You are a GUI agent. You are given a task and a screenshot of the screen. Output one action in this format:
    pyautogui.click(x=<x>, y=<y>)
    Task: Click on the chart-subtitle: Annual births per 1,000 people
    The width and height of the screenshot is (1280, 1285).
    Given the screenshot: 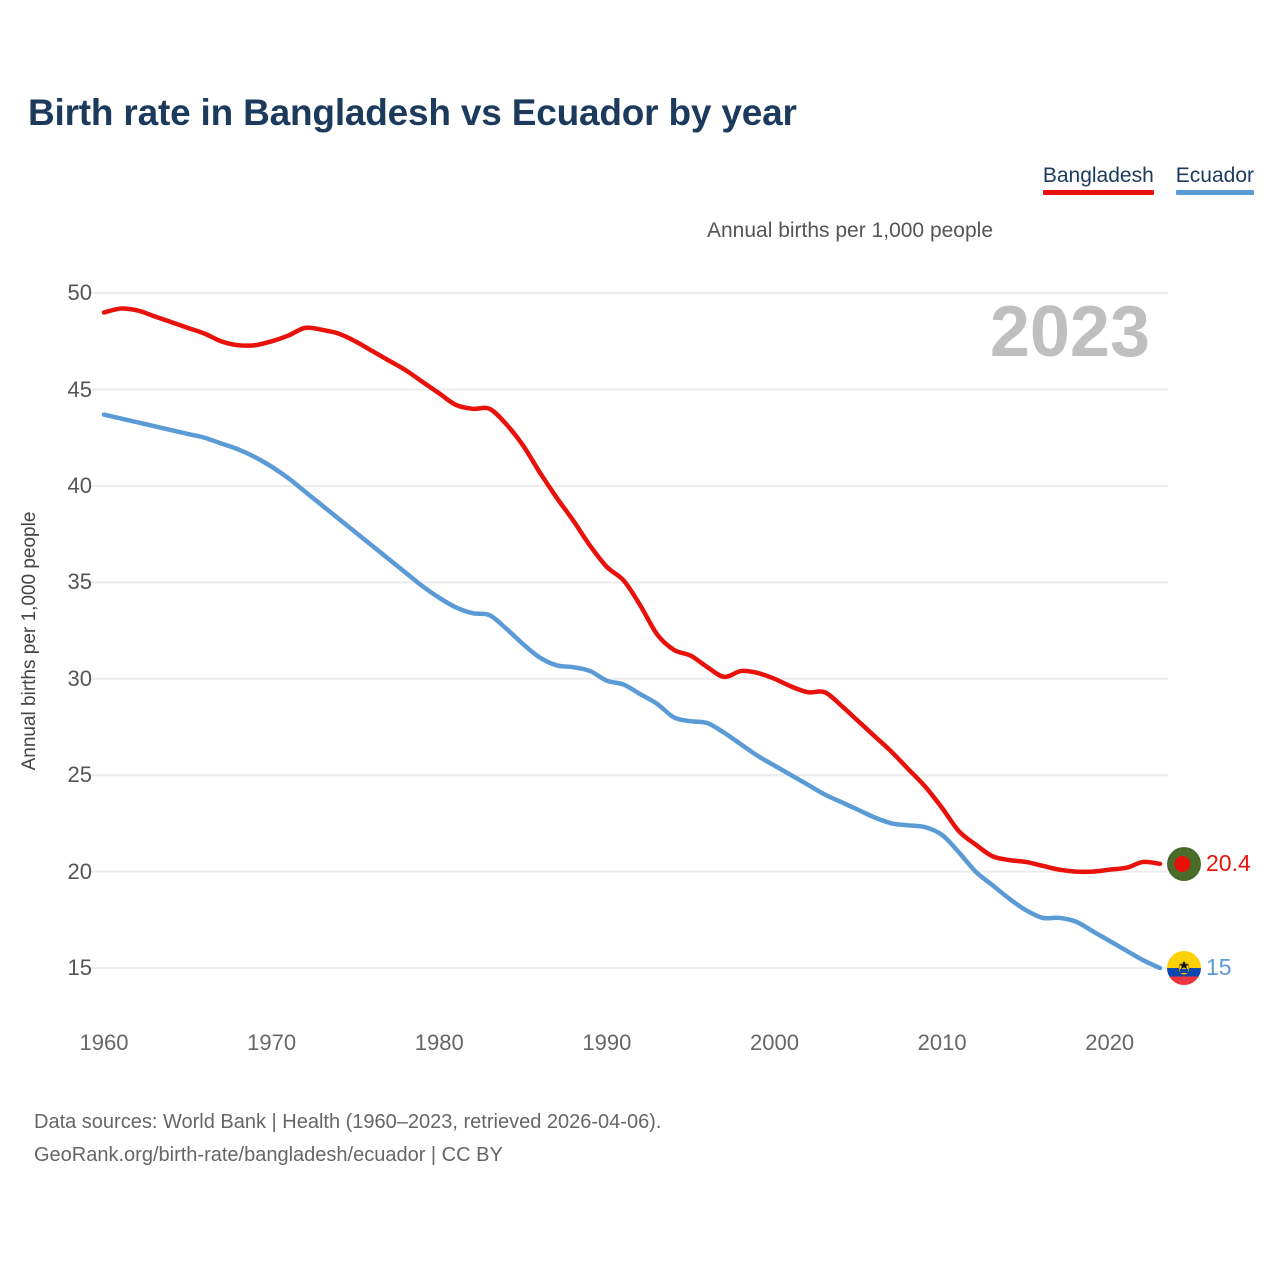 What is the action you would take?
    pyautogui.click(x=640, y=231)
    